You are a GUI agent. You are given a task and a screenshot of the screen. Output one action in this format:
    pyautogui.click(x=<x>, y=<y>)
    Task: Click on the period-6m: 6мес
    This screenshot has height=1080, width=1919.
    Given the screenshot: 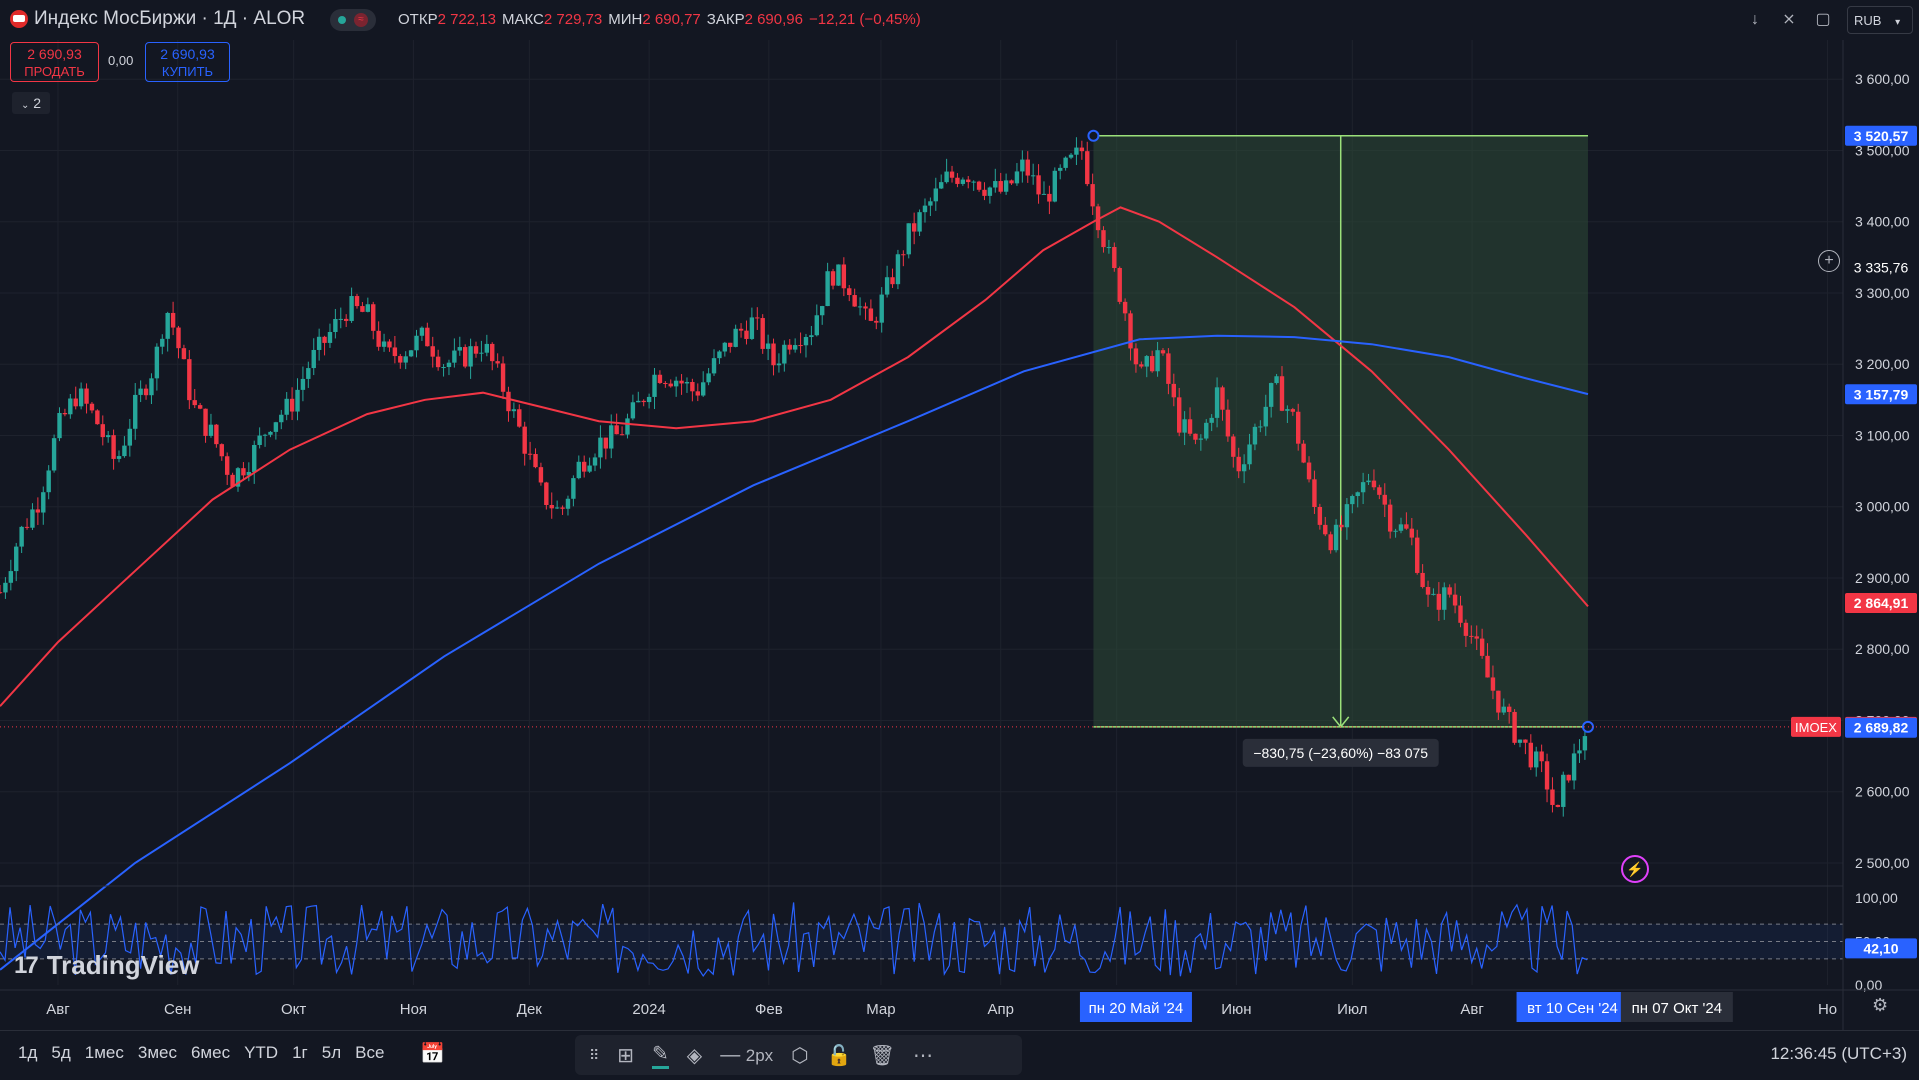 What is the action you would take?
    pyautogui.click(x=210, y=1052)
    